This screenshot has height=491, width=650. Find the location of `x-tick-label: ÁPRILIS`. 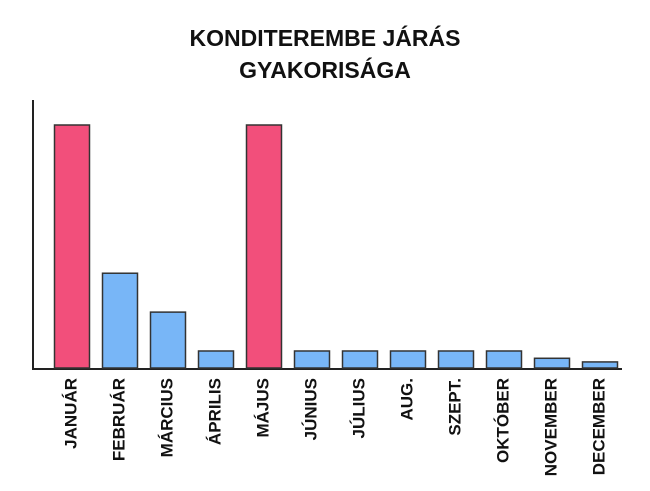

x-tick-label: ÁPRILIS is located at coordinates (214, 411).